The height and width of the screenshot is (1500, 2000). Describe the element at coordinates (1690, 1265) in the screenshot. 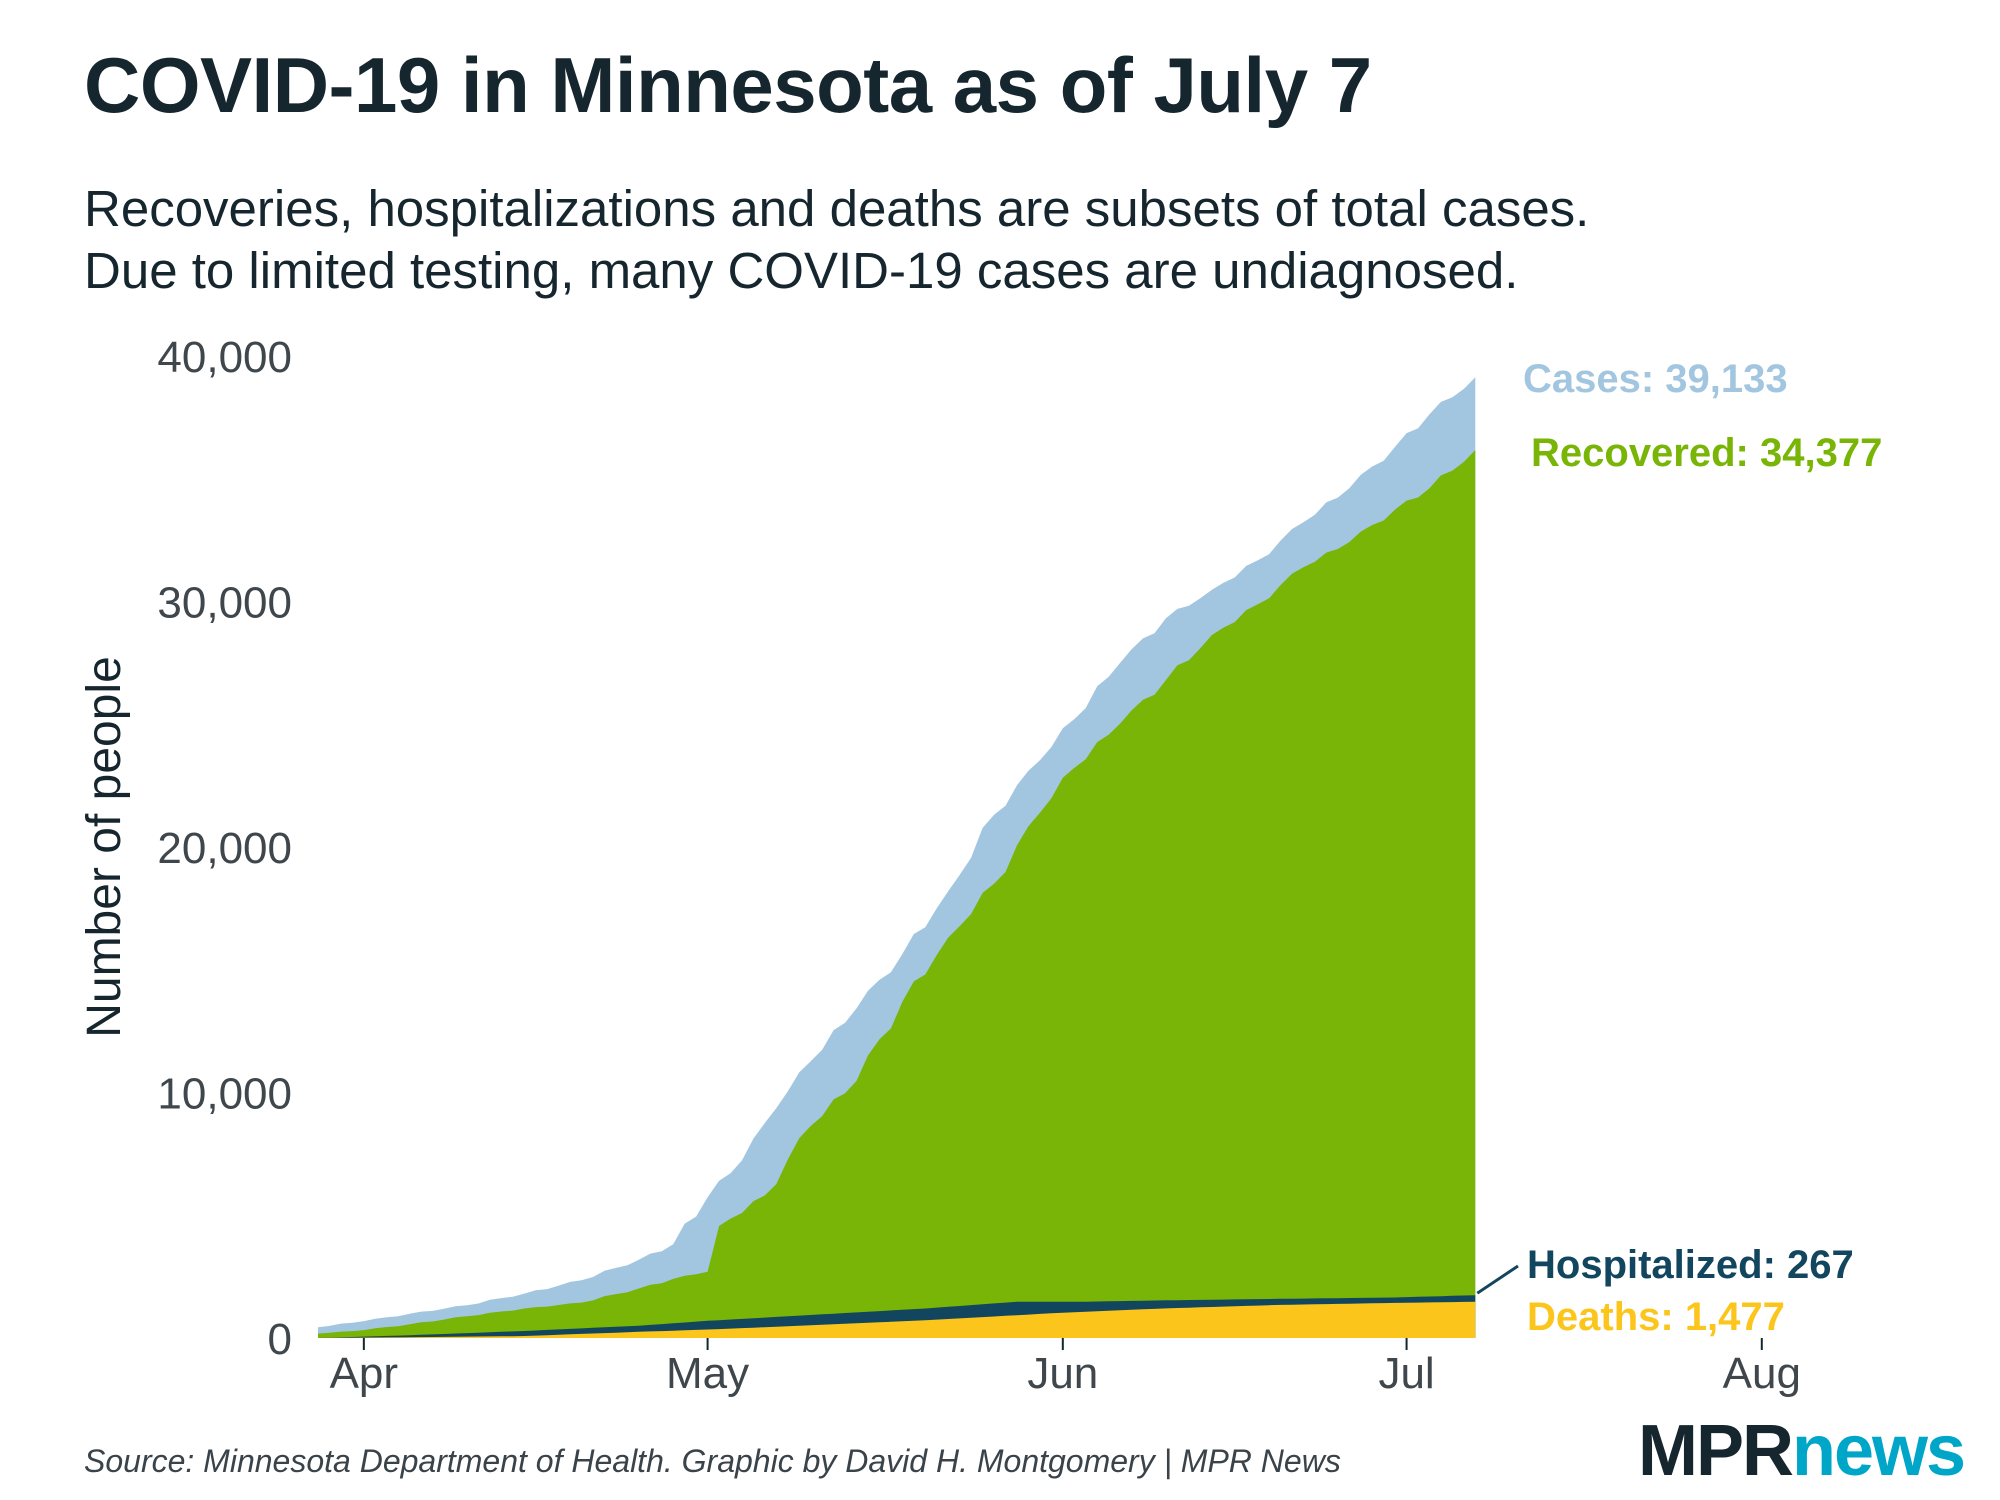

I see `label-hospitalized: Hospitalized: 267` at that location.